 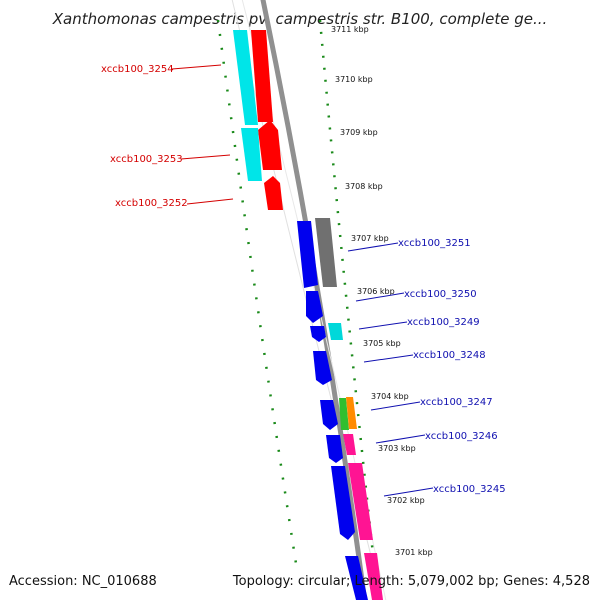 I want to click on match-xccb100-3247-orange, so click(x=351, y=413).